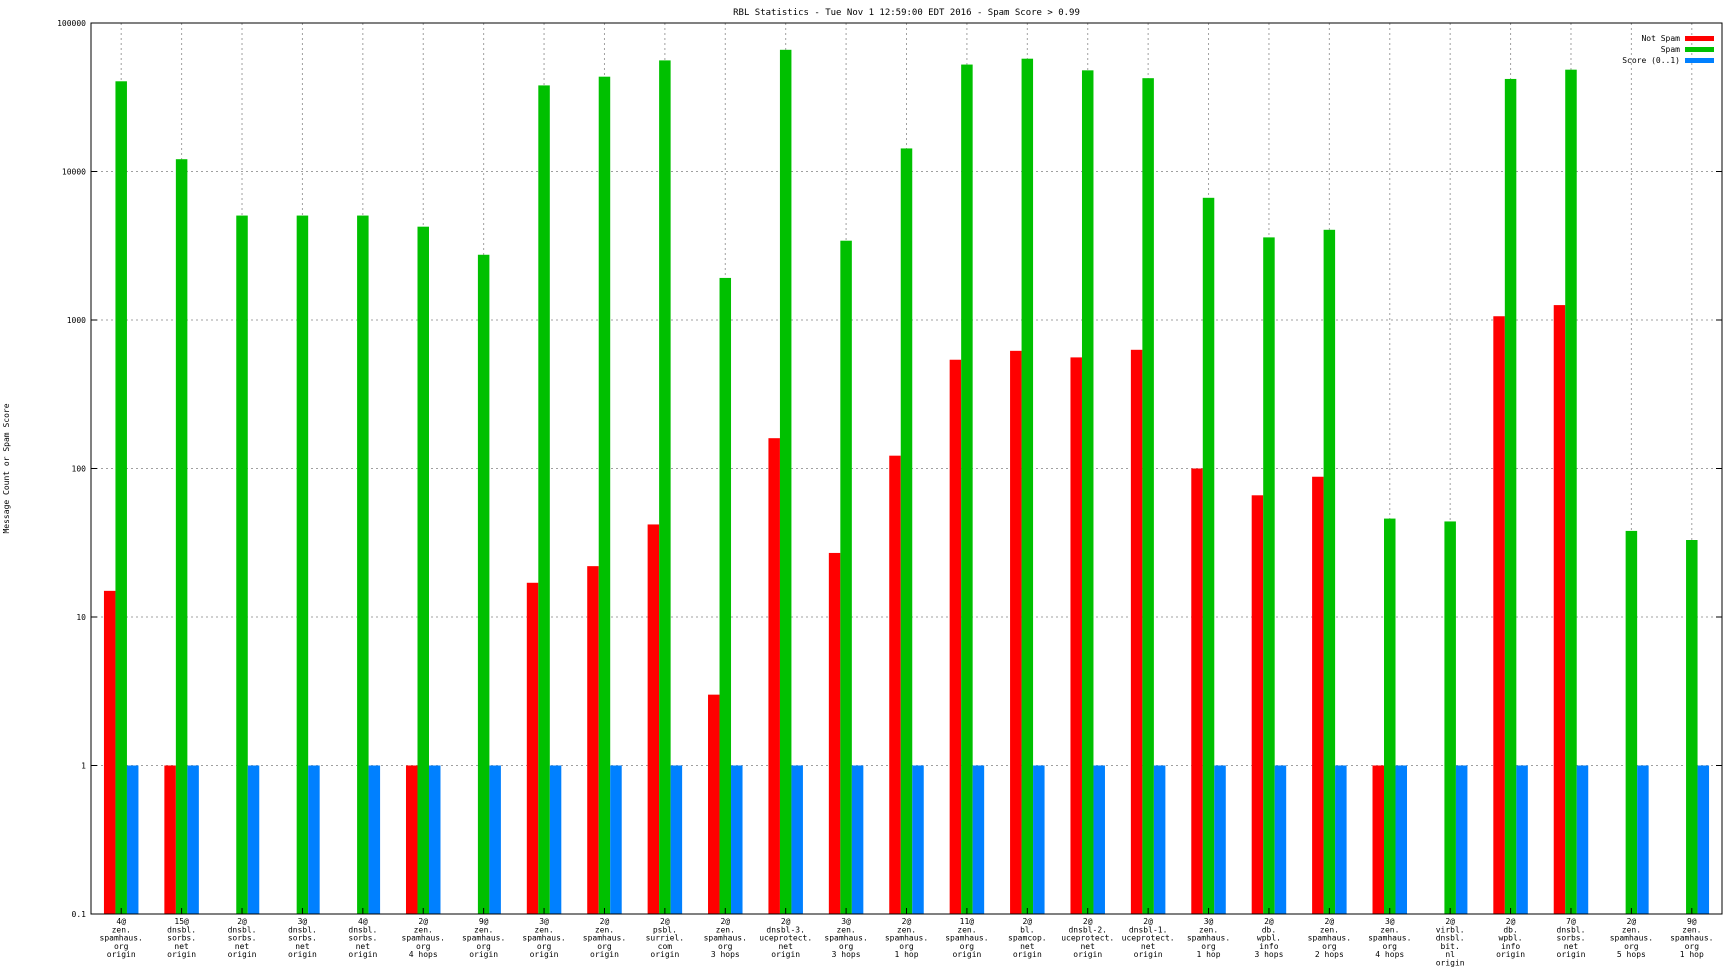  Describe the element at coordinates (966, 938) in the screenshot. I see `x-category-label: 11@ zen. spamhaus. org origin` at that location.